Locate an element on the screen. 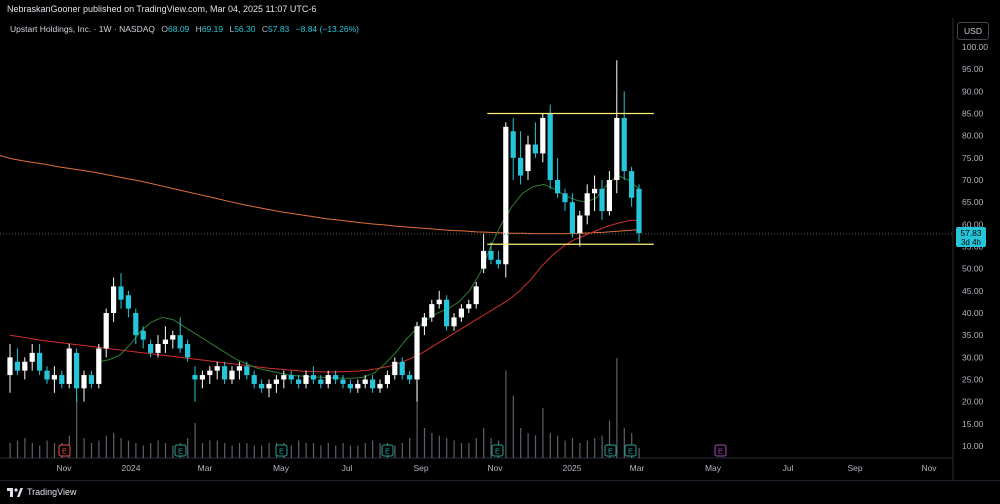 The height and width of the screenshot is (504, 1000). currency-button: USD is located at coordinates (973, 31).